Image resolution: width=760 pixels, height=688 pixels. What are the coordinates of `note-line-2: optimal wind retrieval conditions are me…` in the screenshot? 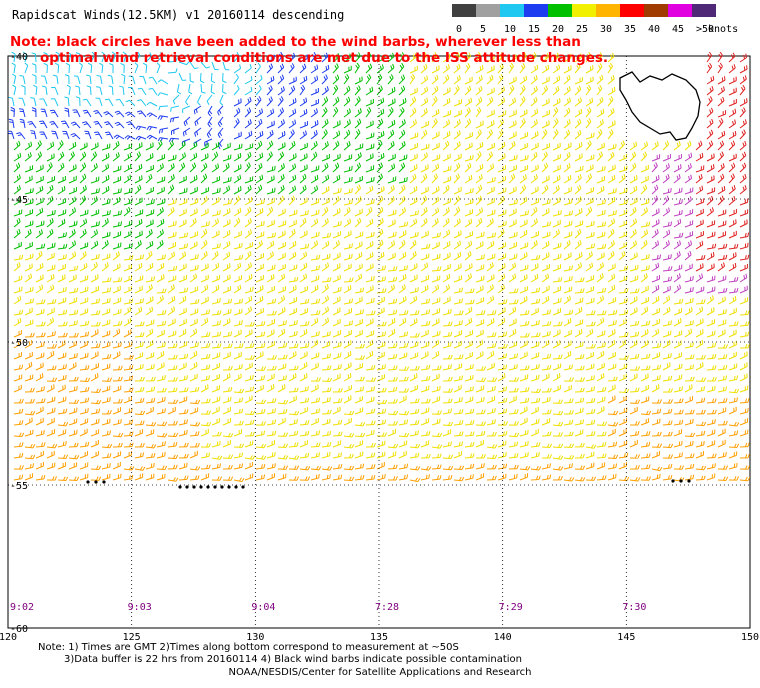 It's located at (324, 58).